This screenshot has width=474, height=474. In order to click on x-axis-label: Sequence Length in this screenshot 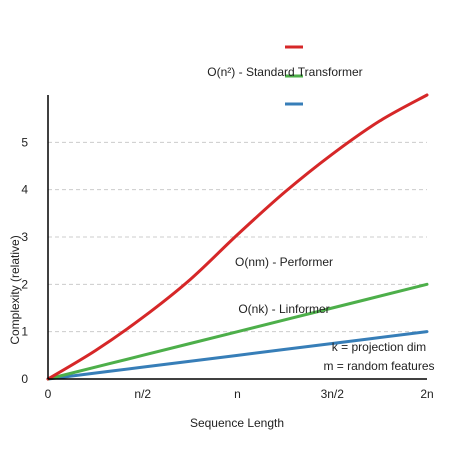, I will do `click(237, 423)`.